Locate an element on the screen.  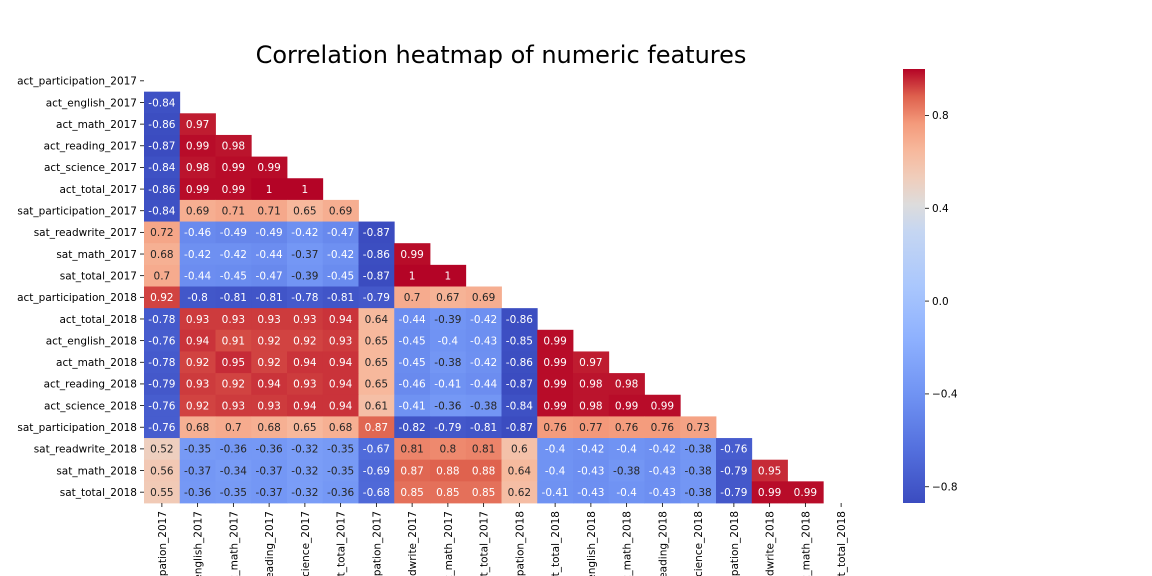
heatmap-cell-label-17-7: 0.81 is located at coordinates (411, 450).